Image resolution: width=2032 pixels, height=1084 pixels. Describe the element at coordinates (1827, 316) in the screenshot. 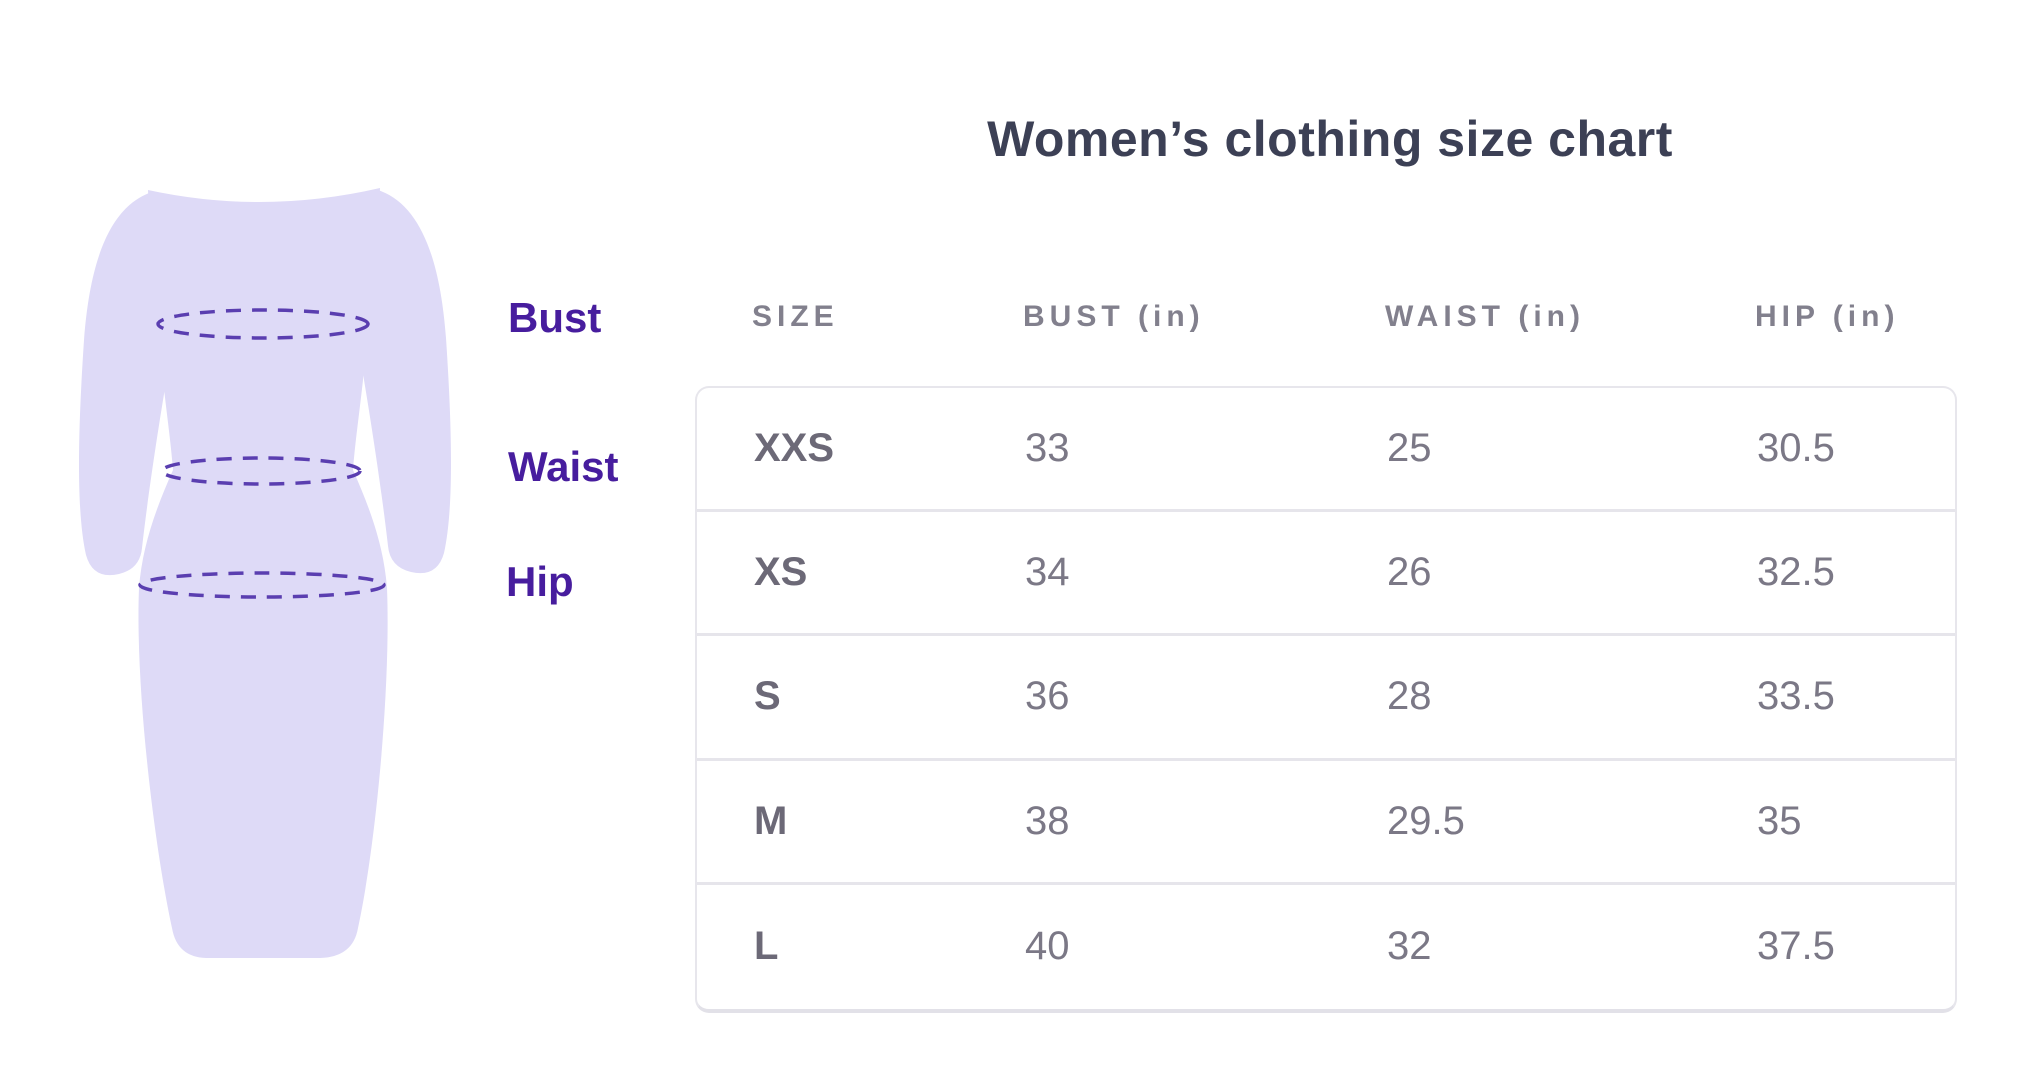

I see `column-header-hip: HIP (in)` at that location.